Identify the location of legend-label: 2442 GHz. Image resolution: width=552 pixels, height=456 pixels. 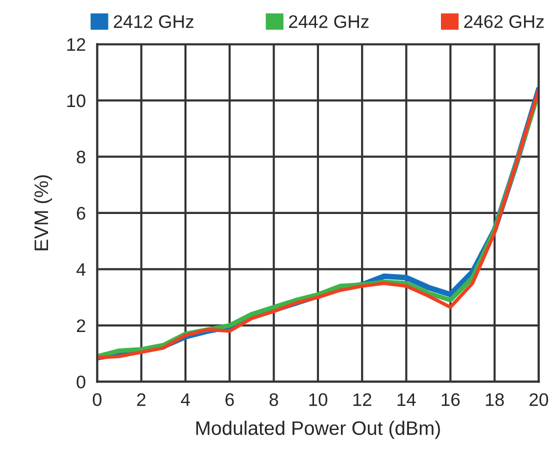
(329, 21).